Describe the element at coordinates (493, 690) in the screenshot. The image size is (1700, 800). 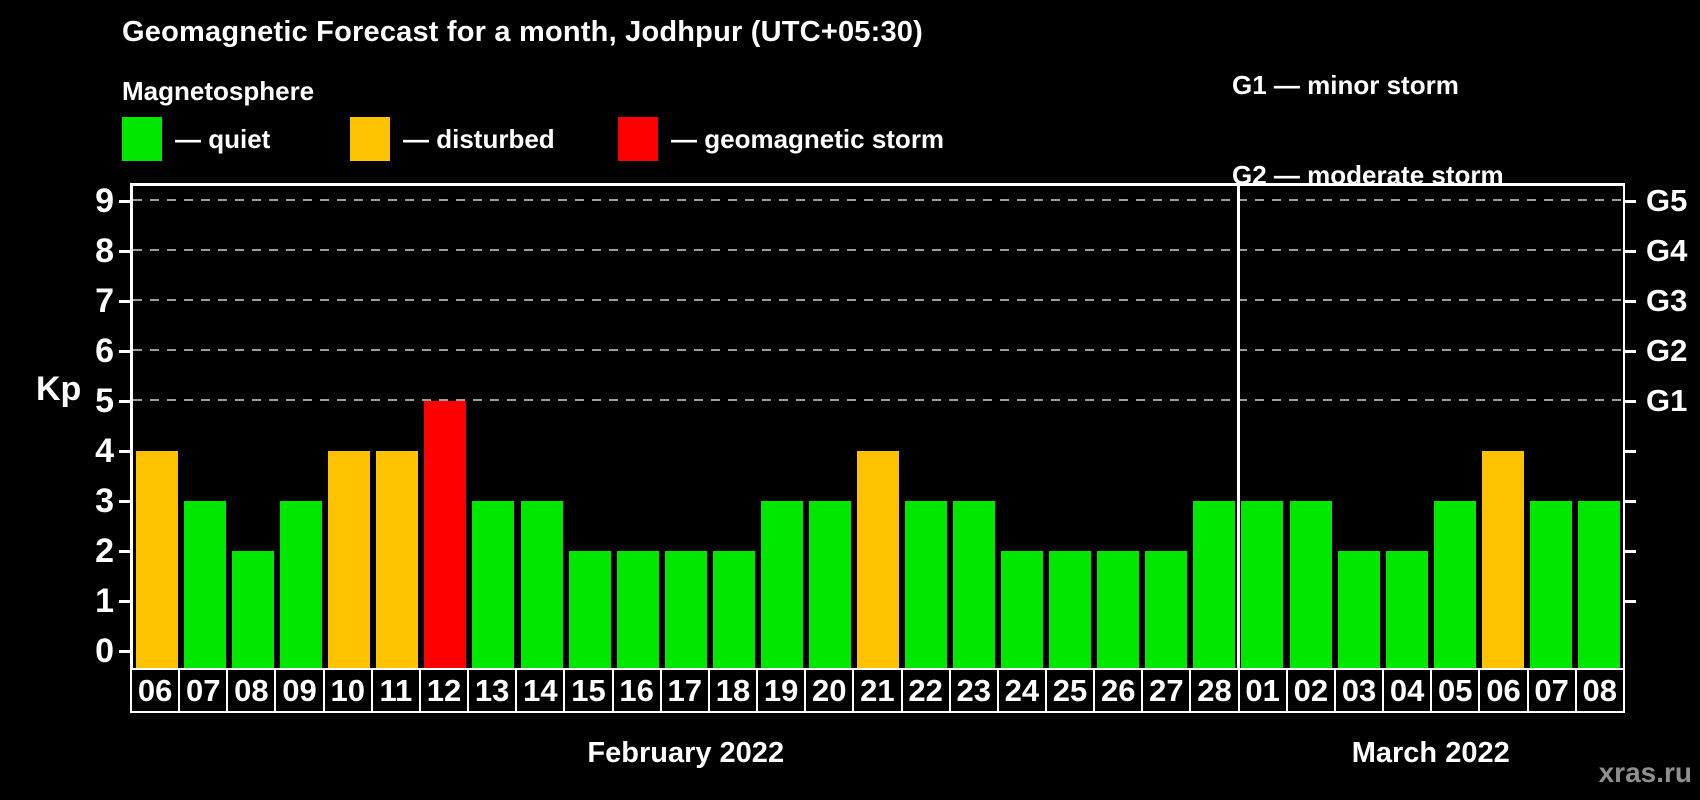
I see `day-cell-13: 13` at that location.